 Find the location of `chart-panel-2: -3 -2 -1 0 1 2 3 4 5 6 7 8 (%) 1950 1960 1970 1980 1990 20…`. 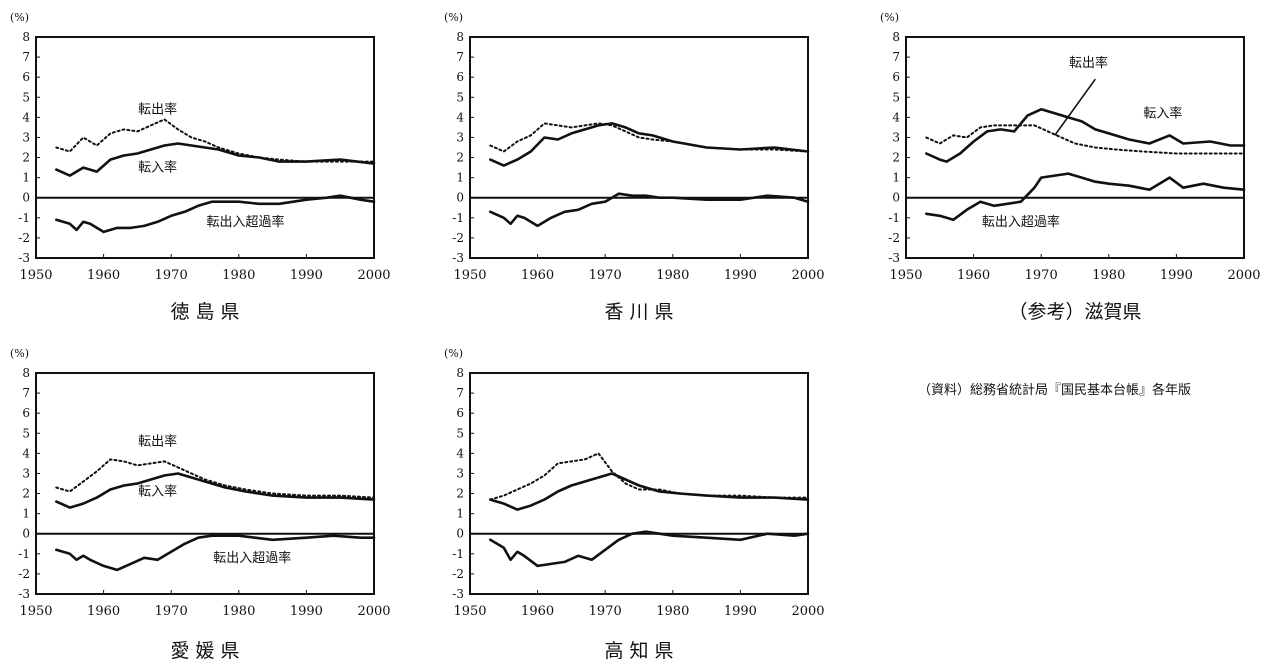

chart-panel-2: -3 -2 -1 0 1 2 3 4 5 6 7 8 (%) 1950 1960 1970 1980 1990 20… is located at coordinates (634, 167).